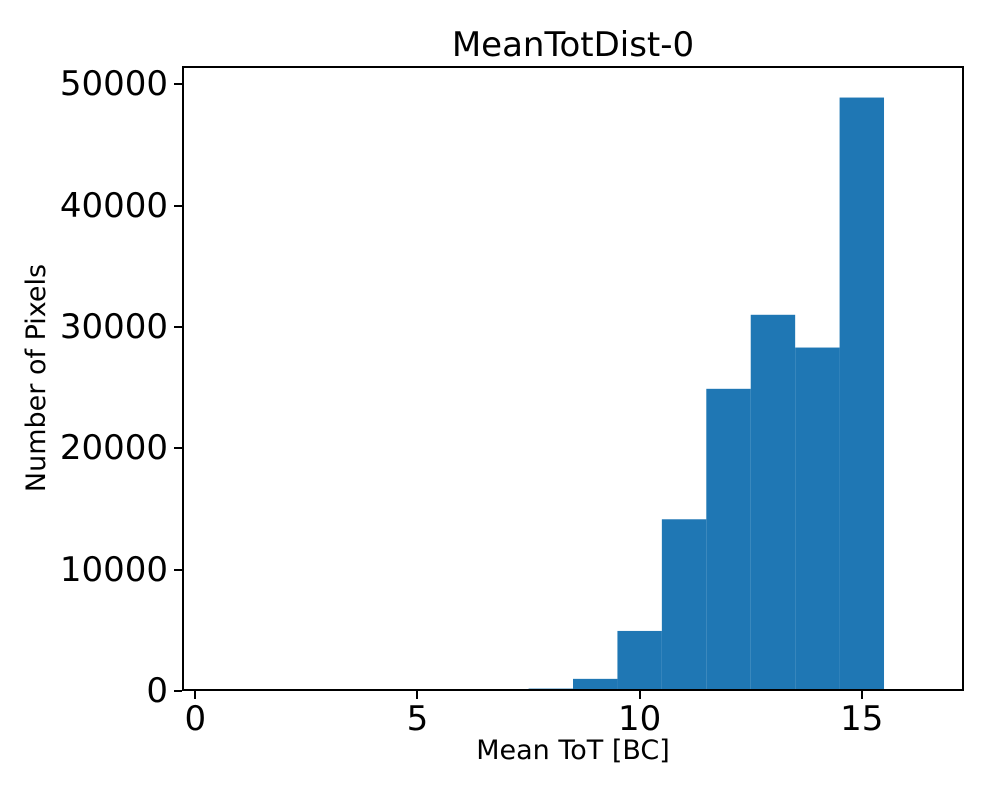 This screenshot has width=1000, height=800. I want to click on y-tick-label: 50000, so click(113, 84).